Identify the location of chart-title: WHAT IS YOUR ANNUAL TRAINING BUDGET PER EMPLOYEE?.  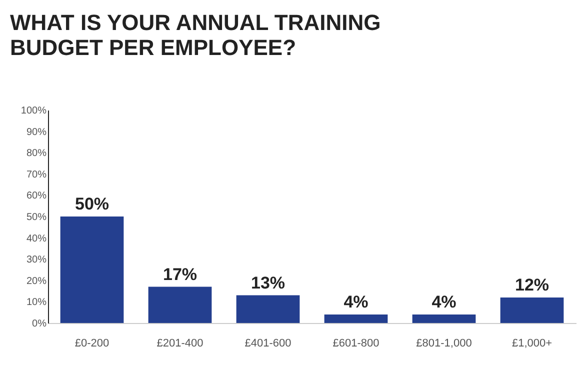
(195, 35).